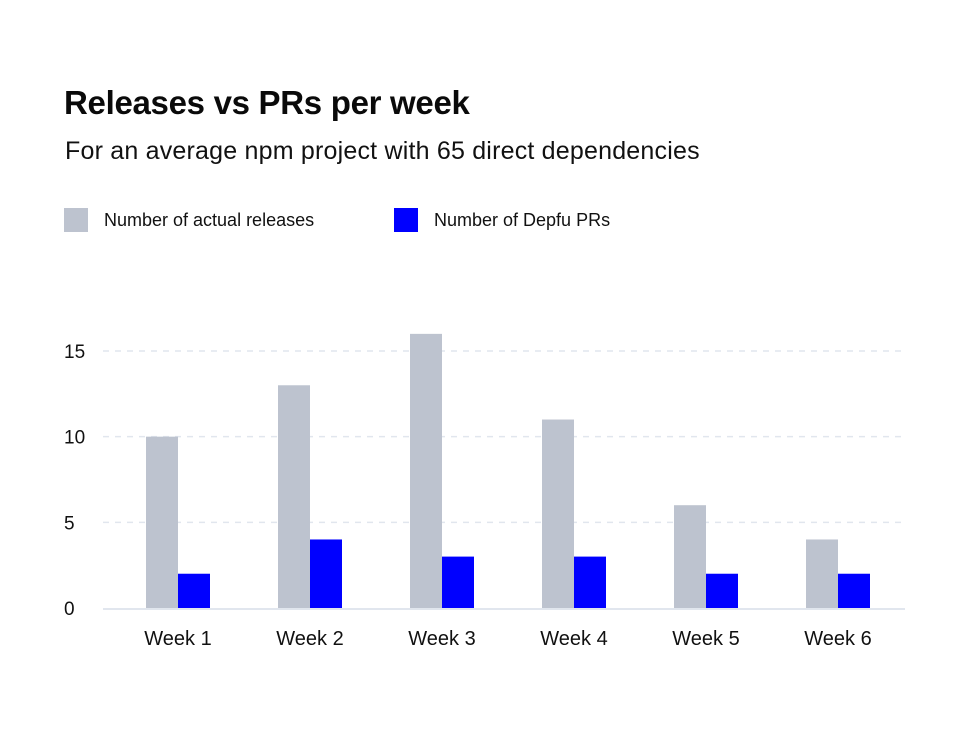  I want to click on legend-item-releases: Number of actual releases, so click(229, 220).